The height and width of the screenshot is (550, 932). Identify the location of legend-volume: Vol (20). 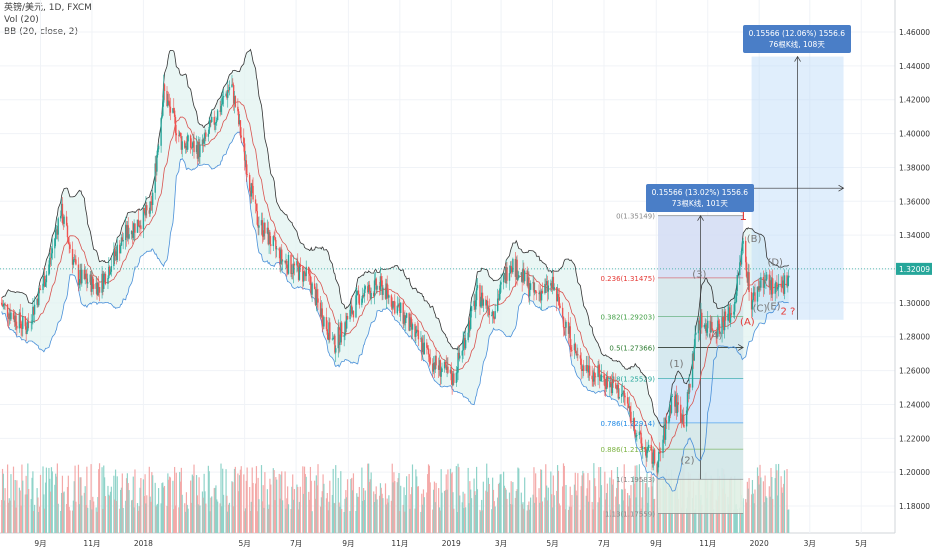
(21, 20).